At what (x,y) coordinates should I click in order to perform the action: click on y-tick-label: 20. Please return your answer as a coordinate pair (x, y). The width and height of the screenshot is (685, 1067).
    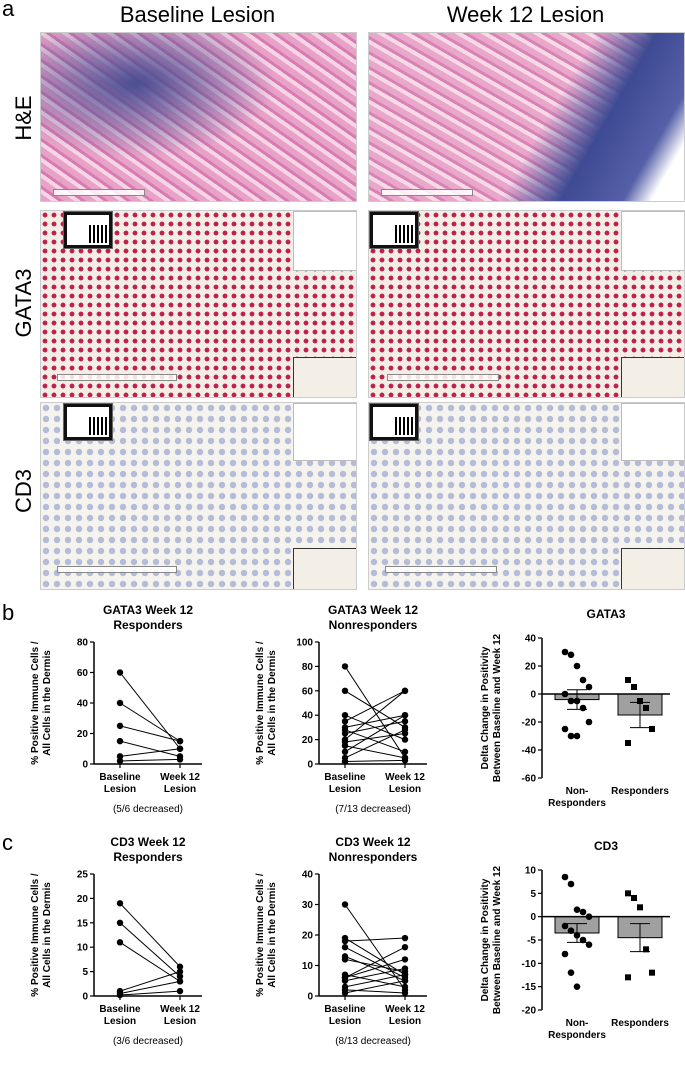
    Looking at the image, I should click on (308, 740).